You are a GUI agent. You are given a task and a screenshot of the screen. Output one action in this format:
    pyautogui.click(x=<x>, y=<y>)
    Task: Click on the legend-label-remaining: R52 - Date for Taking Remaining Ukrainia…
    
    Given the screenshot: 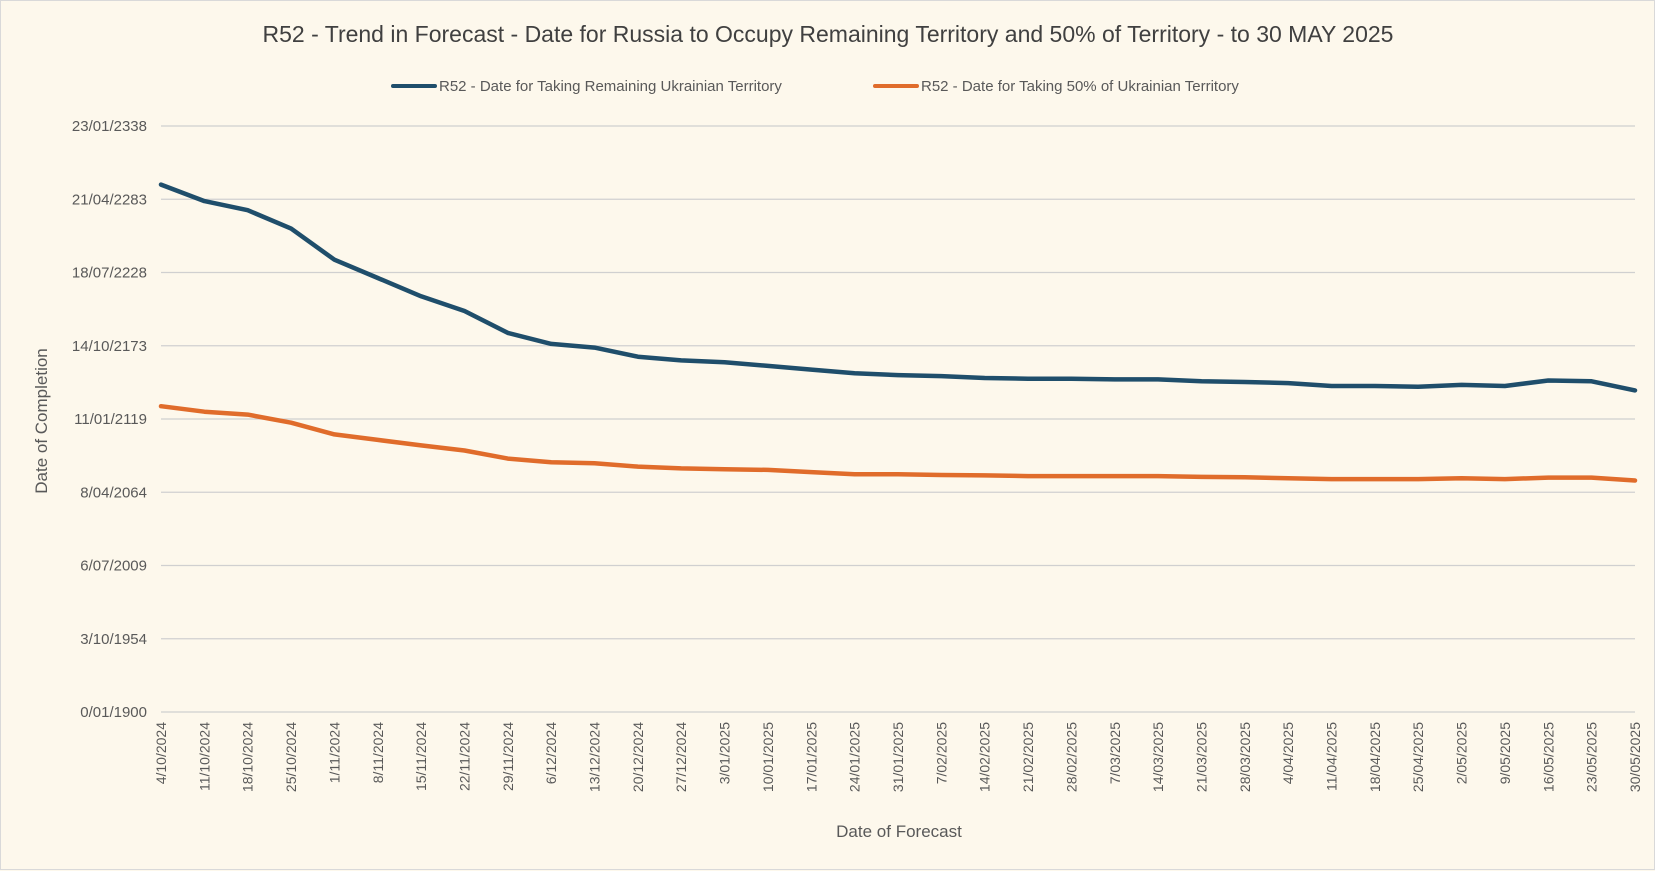 What is the action you would take?
    pyautogui.click(x=610, y=86)
    